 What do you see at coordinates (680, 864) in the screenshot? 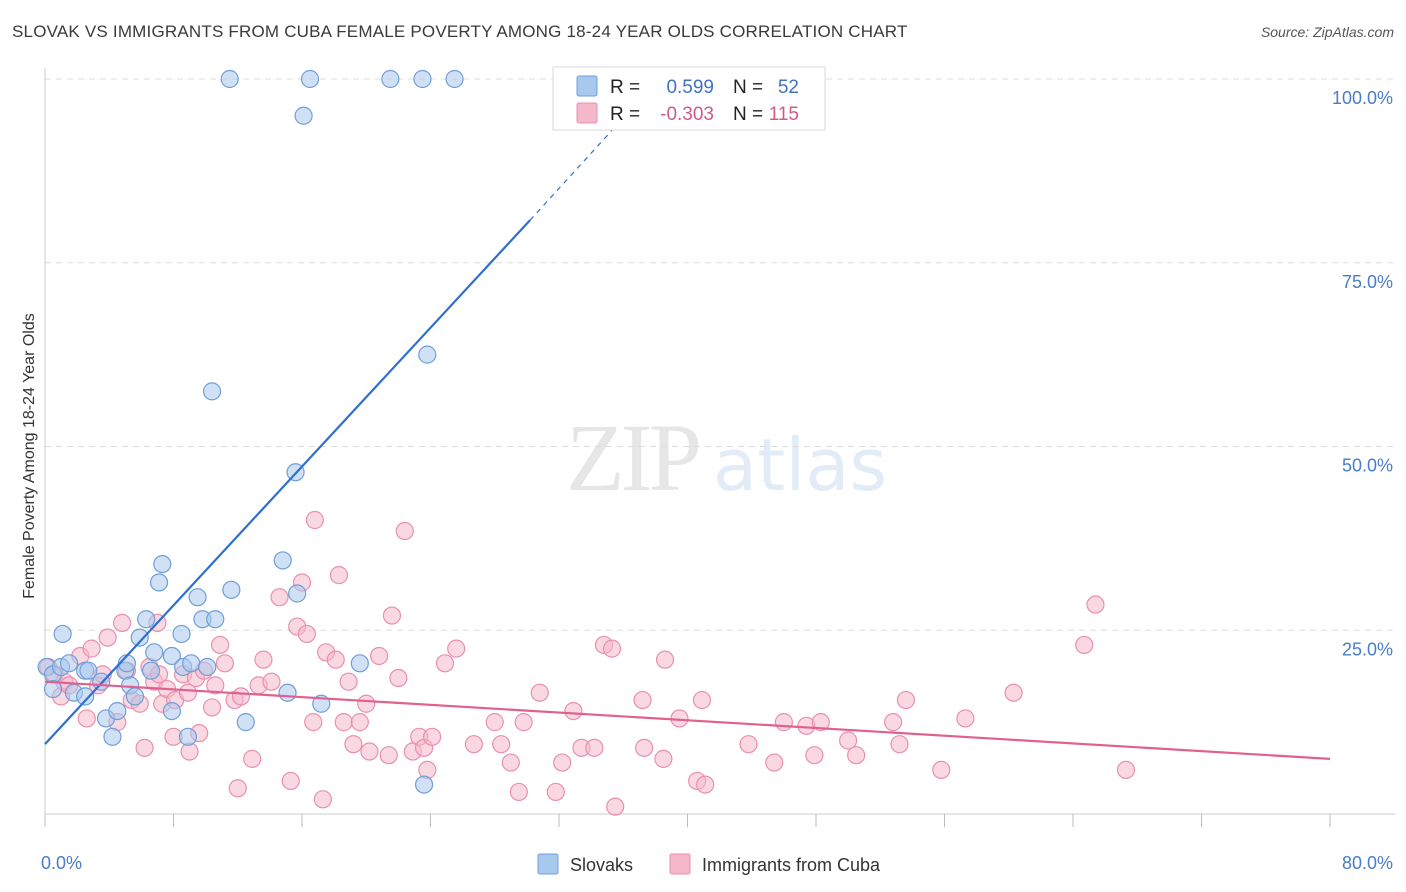
I see `bottom-legend-swatch-cuba` at bounding box center [680, 864].